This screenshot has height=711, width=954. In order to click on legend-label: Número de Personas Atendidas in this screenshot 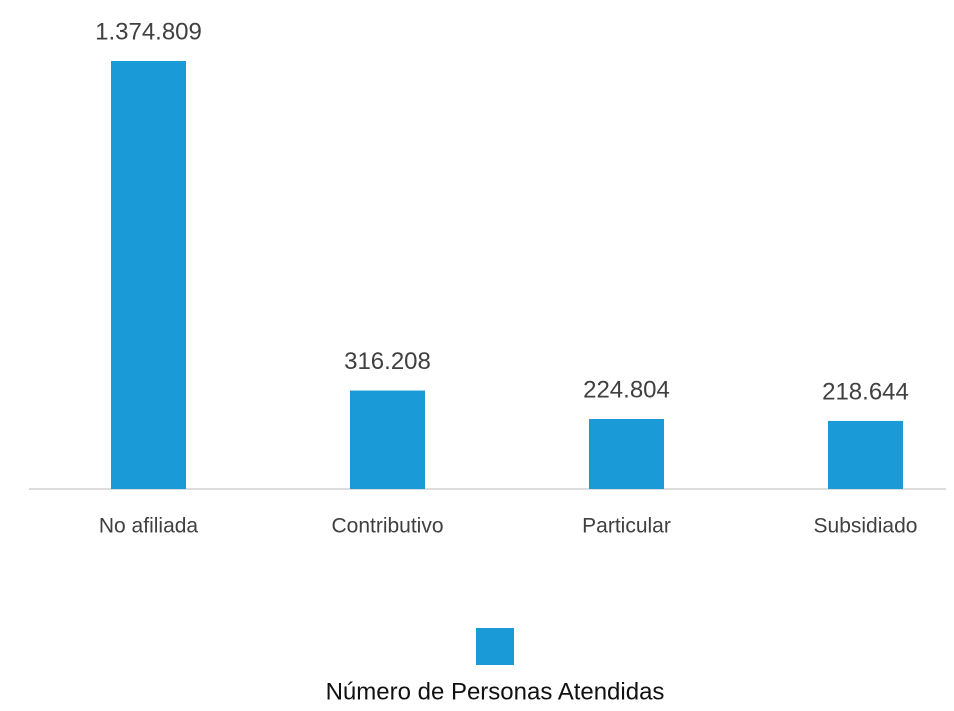, I will do `click(495, 691)`.